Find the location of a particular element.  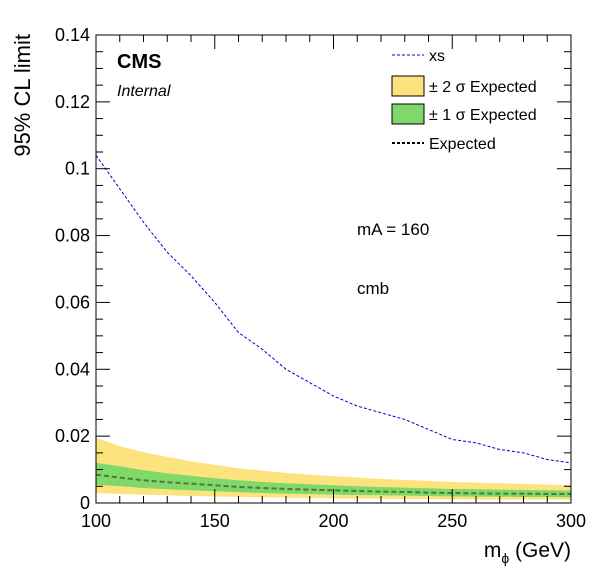

x-axis-label: mϕ (GeV) is located at coordinates (527, 552).